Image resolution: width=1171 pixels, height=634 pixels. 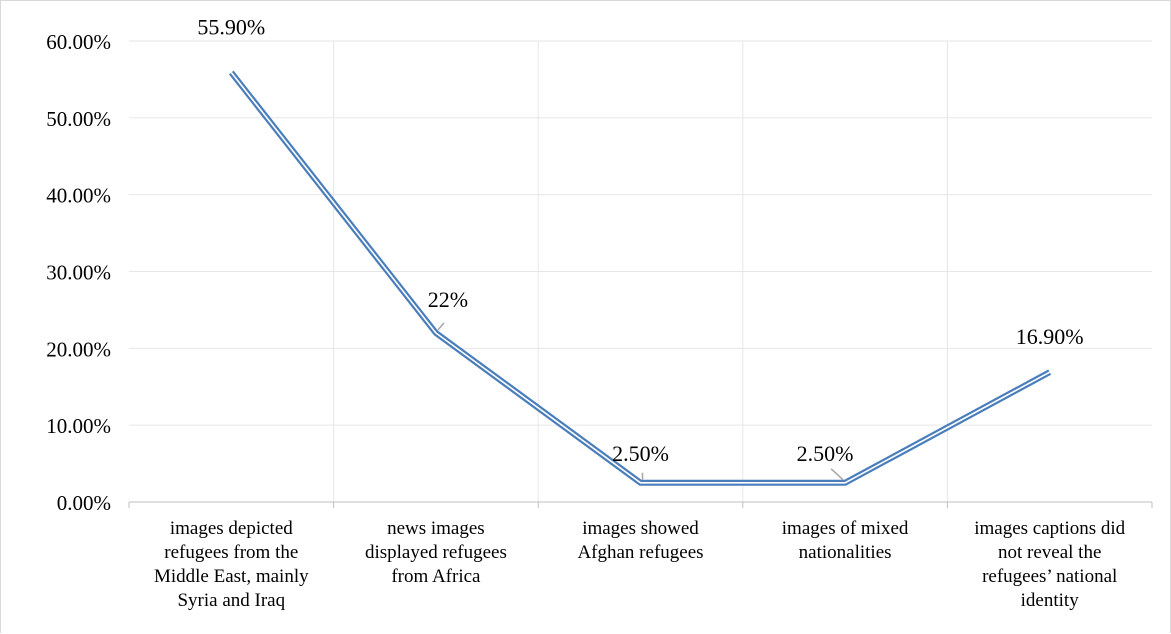 I want to click on label-leader-lines, so click(x=640, y=401).